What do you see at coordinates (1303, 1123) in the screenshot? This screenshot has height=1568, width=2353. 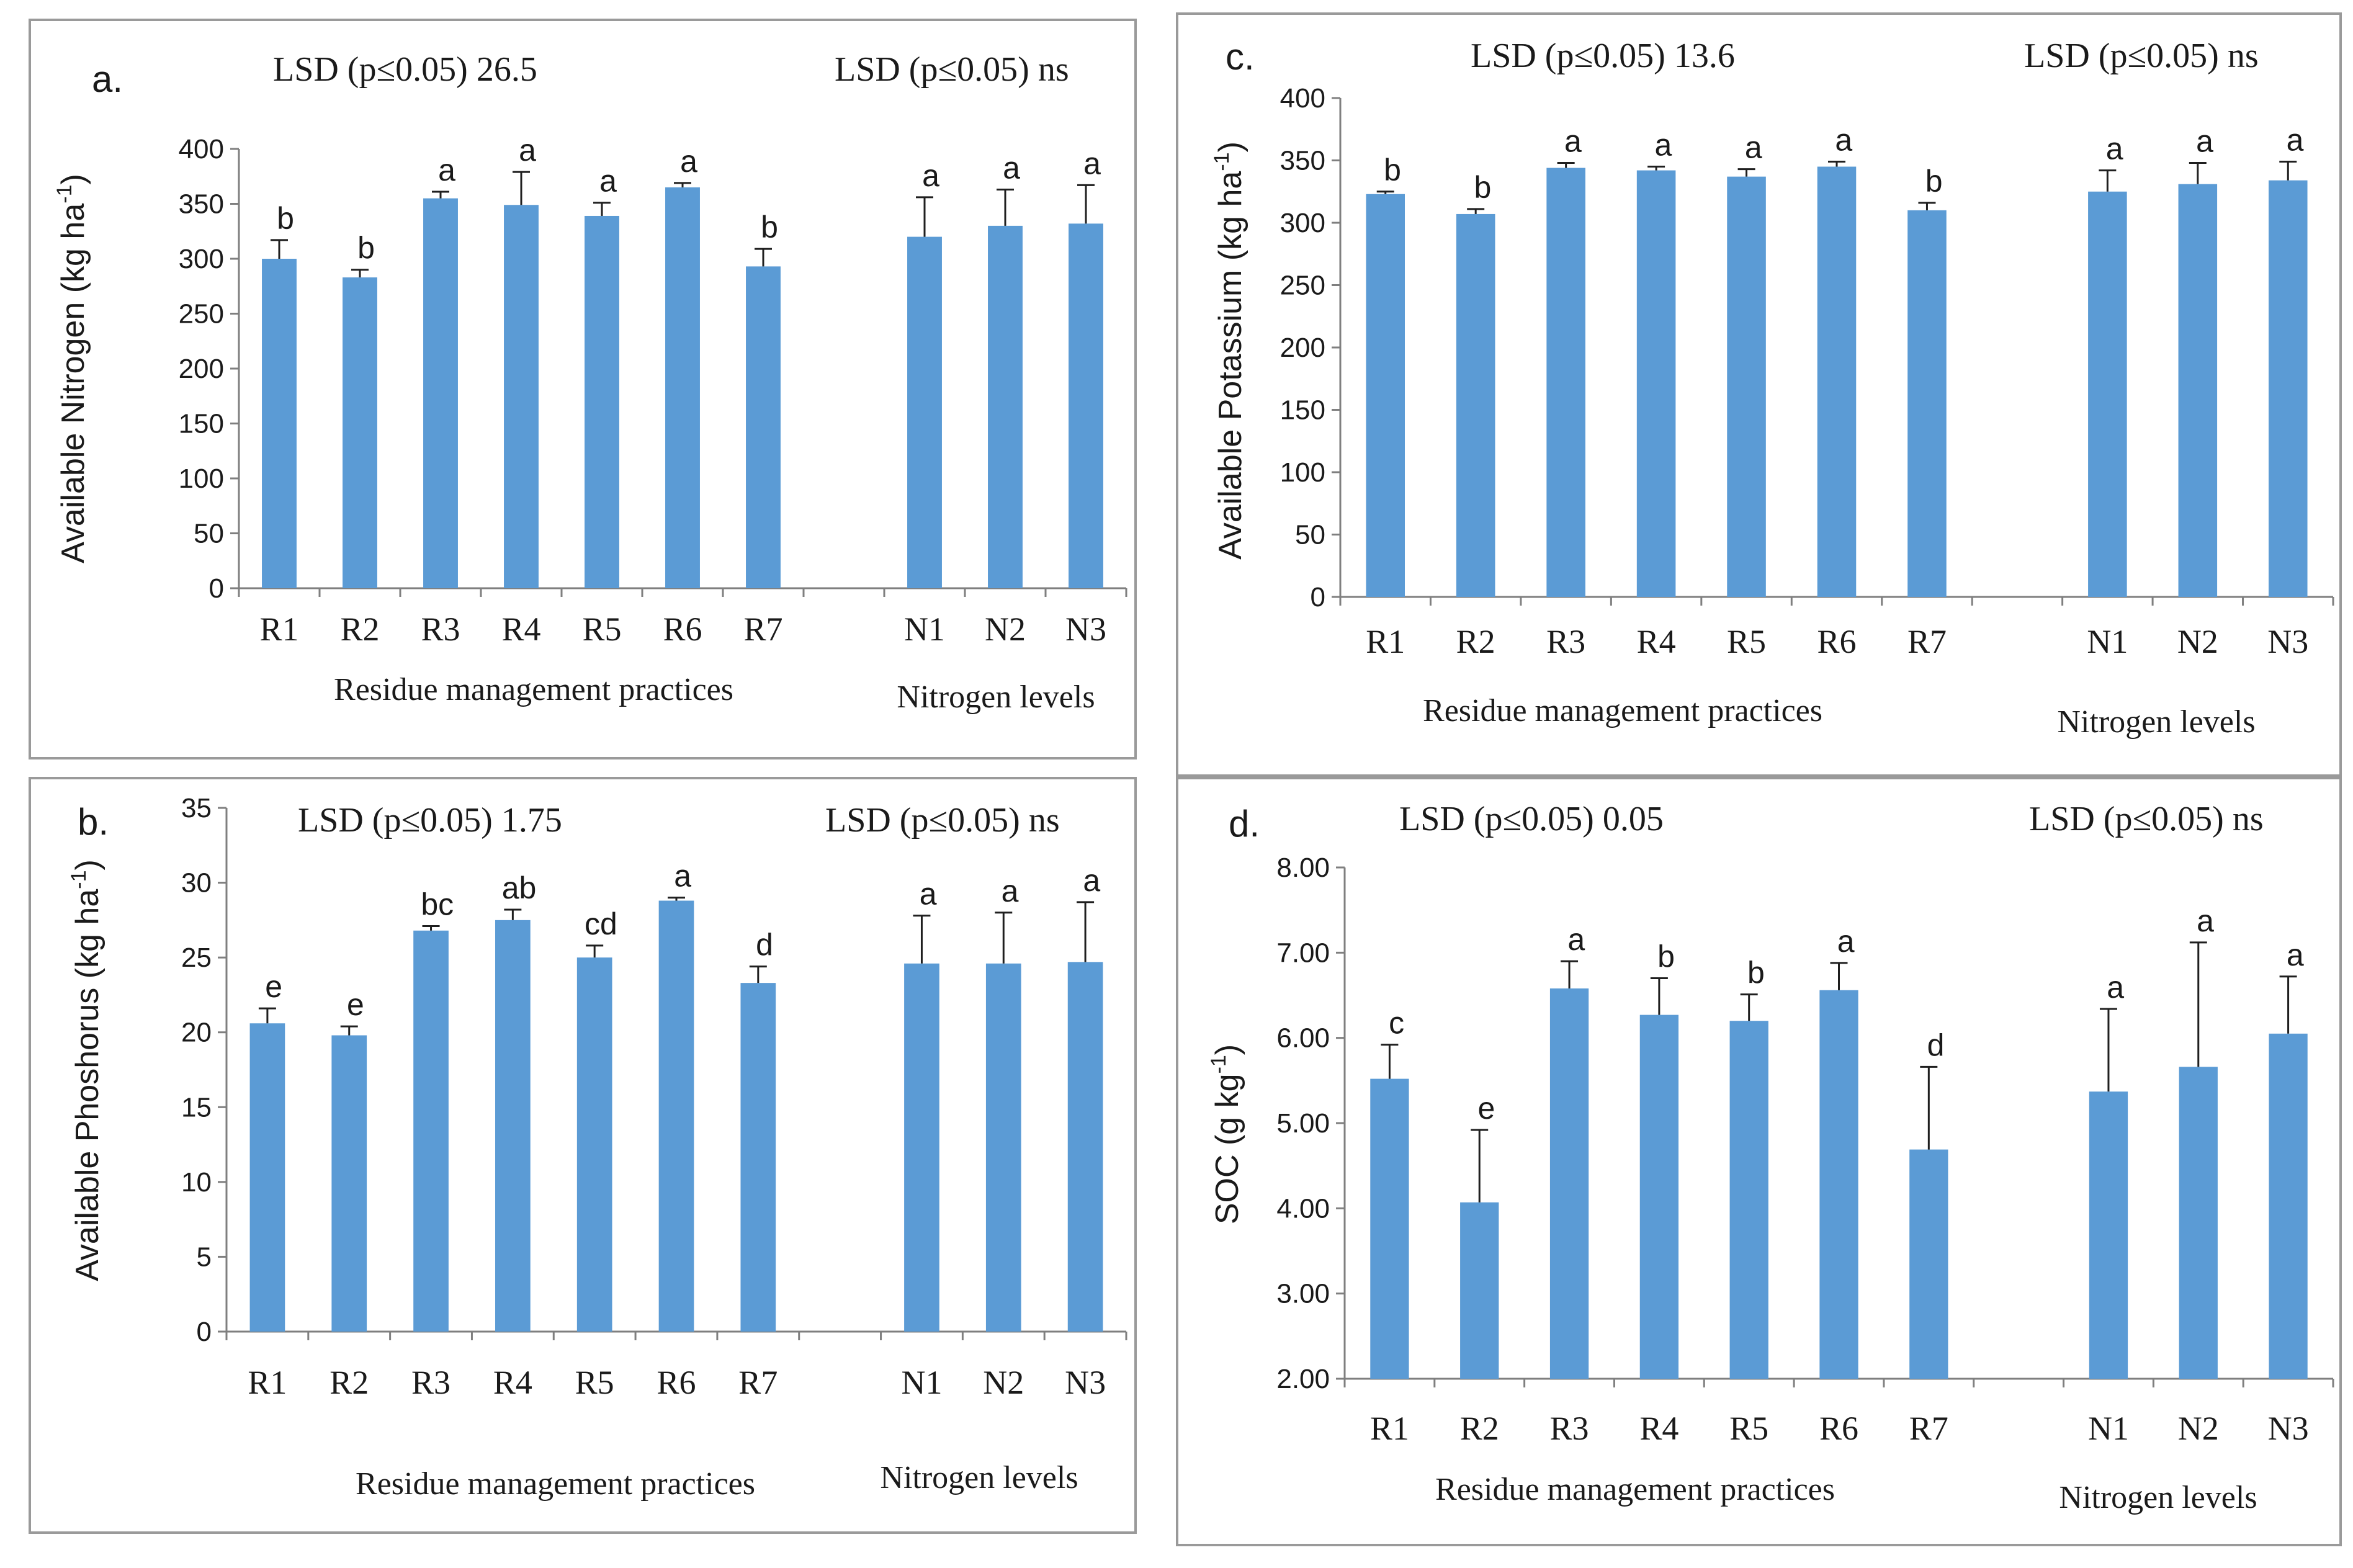 I see `y-tick-label: 5.00` at bounding box center [1303, 1123].